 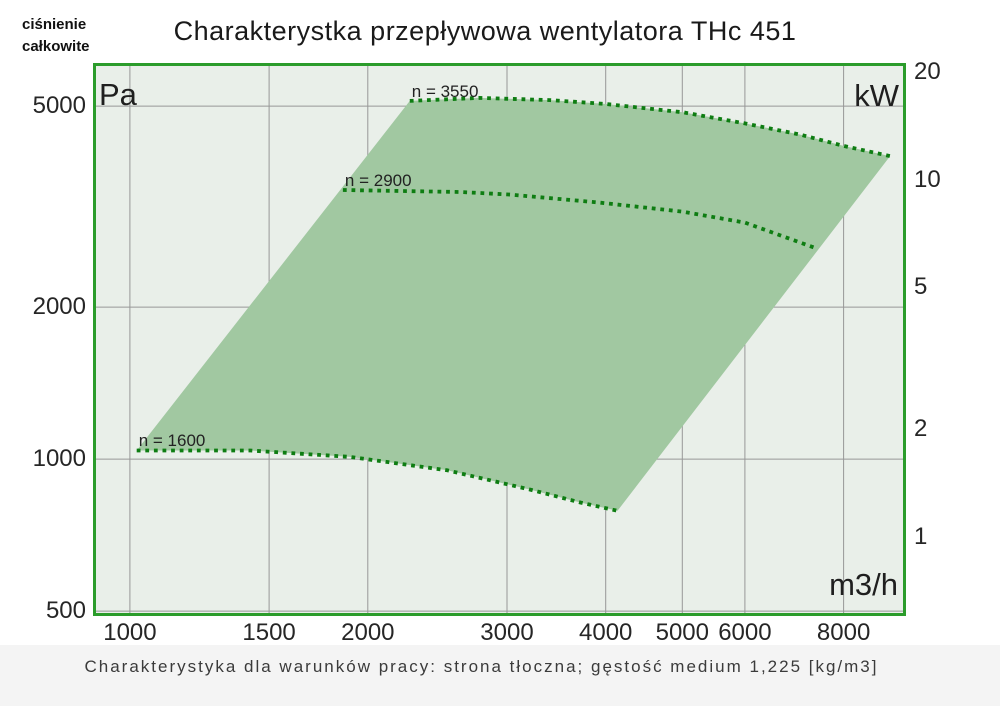 I want to click on y-left-unit-label: Pa, so click(x=118, y=94).